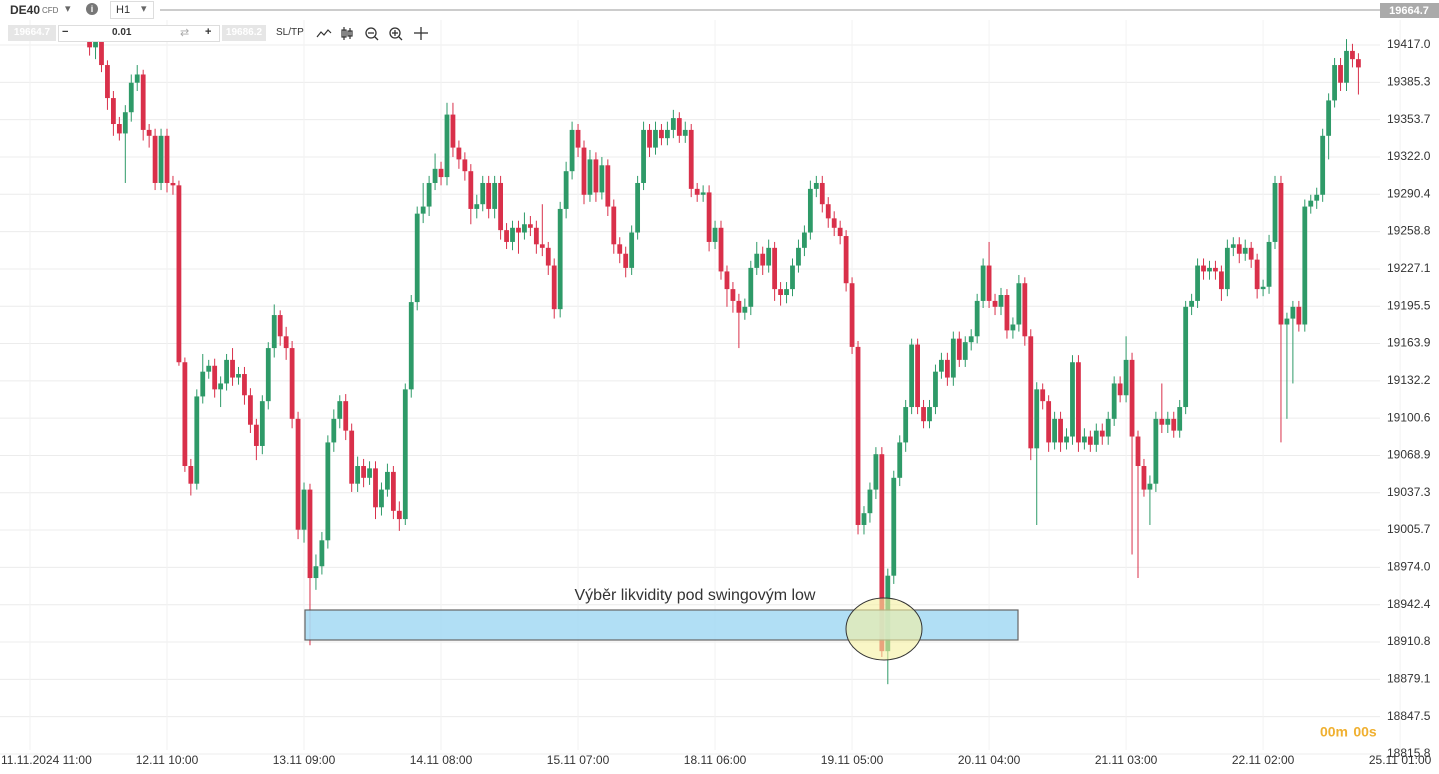  What do you see at coordinates (92, 9) in the screenshot?
I see `info-icon: i` at bounding box center [92, 9].